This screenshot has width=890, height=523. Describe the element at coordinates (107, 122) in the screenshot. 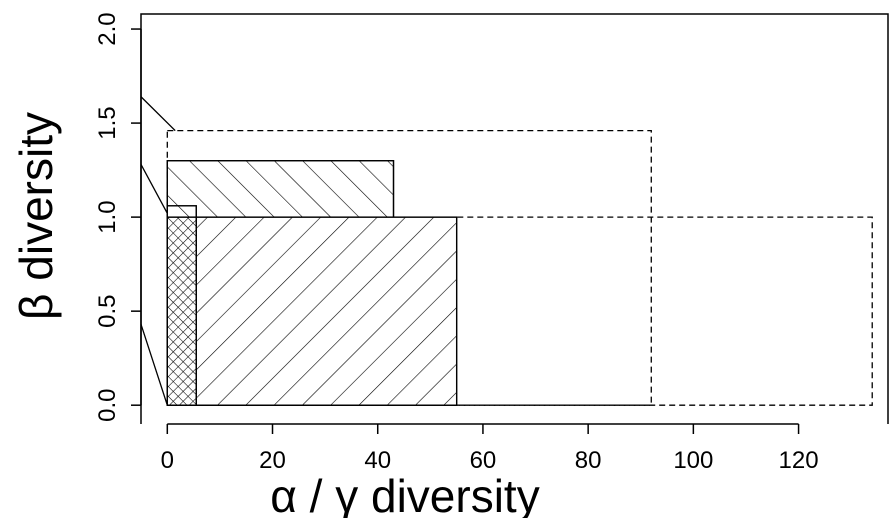

I see `y-tick-label: 1.5` at that location.